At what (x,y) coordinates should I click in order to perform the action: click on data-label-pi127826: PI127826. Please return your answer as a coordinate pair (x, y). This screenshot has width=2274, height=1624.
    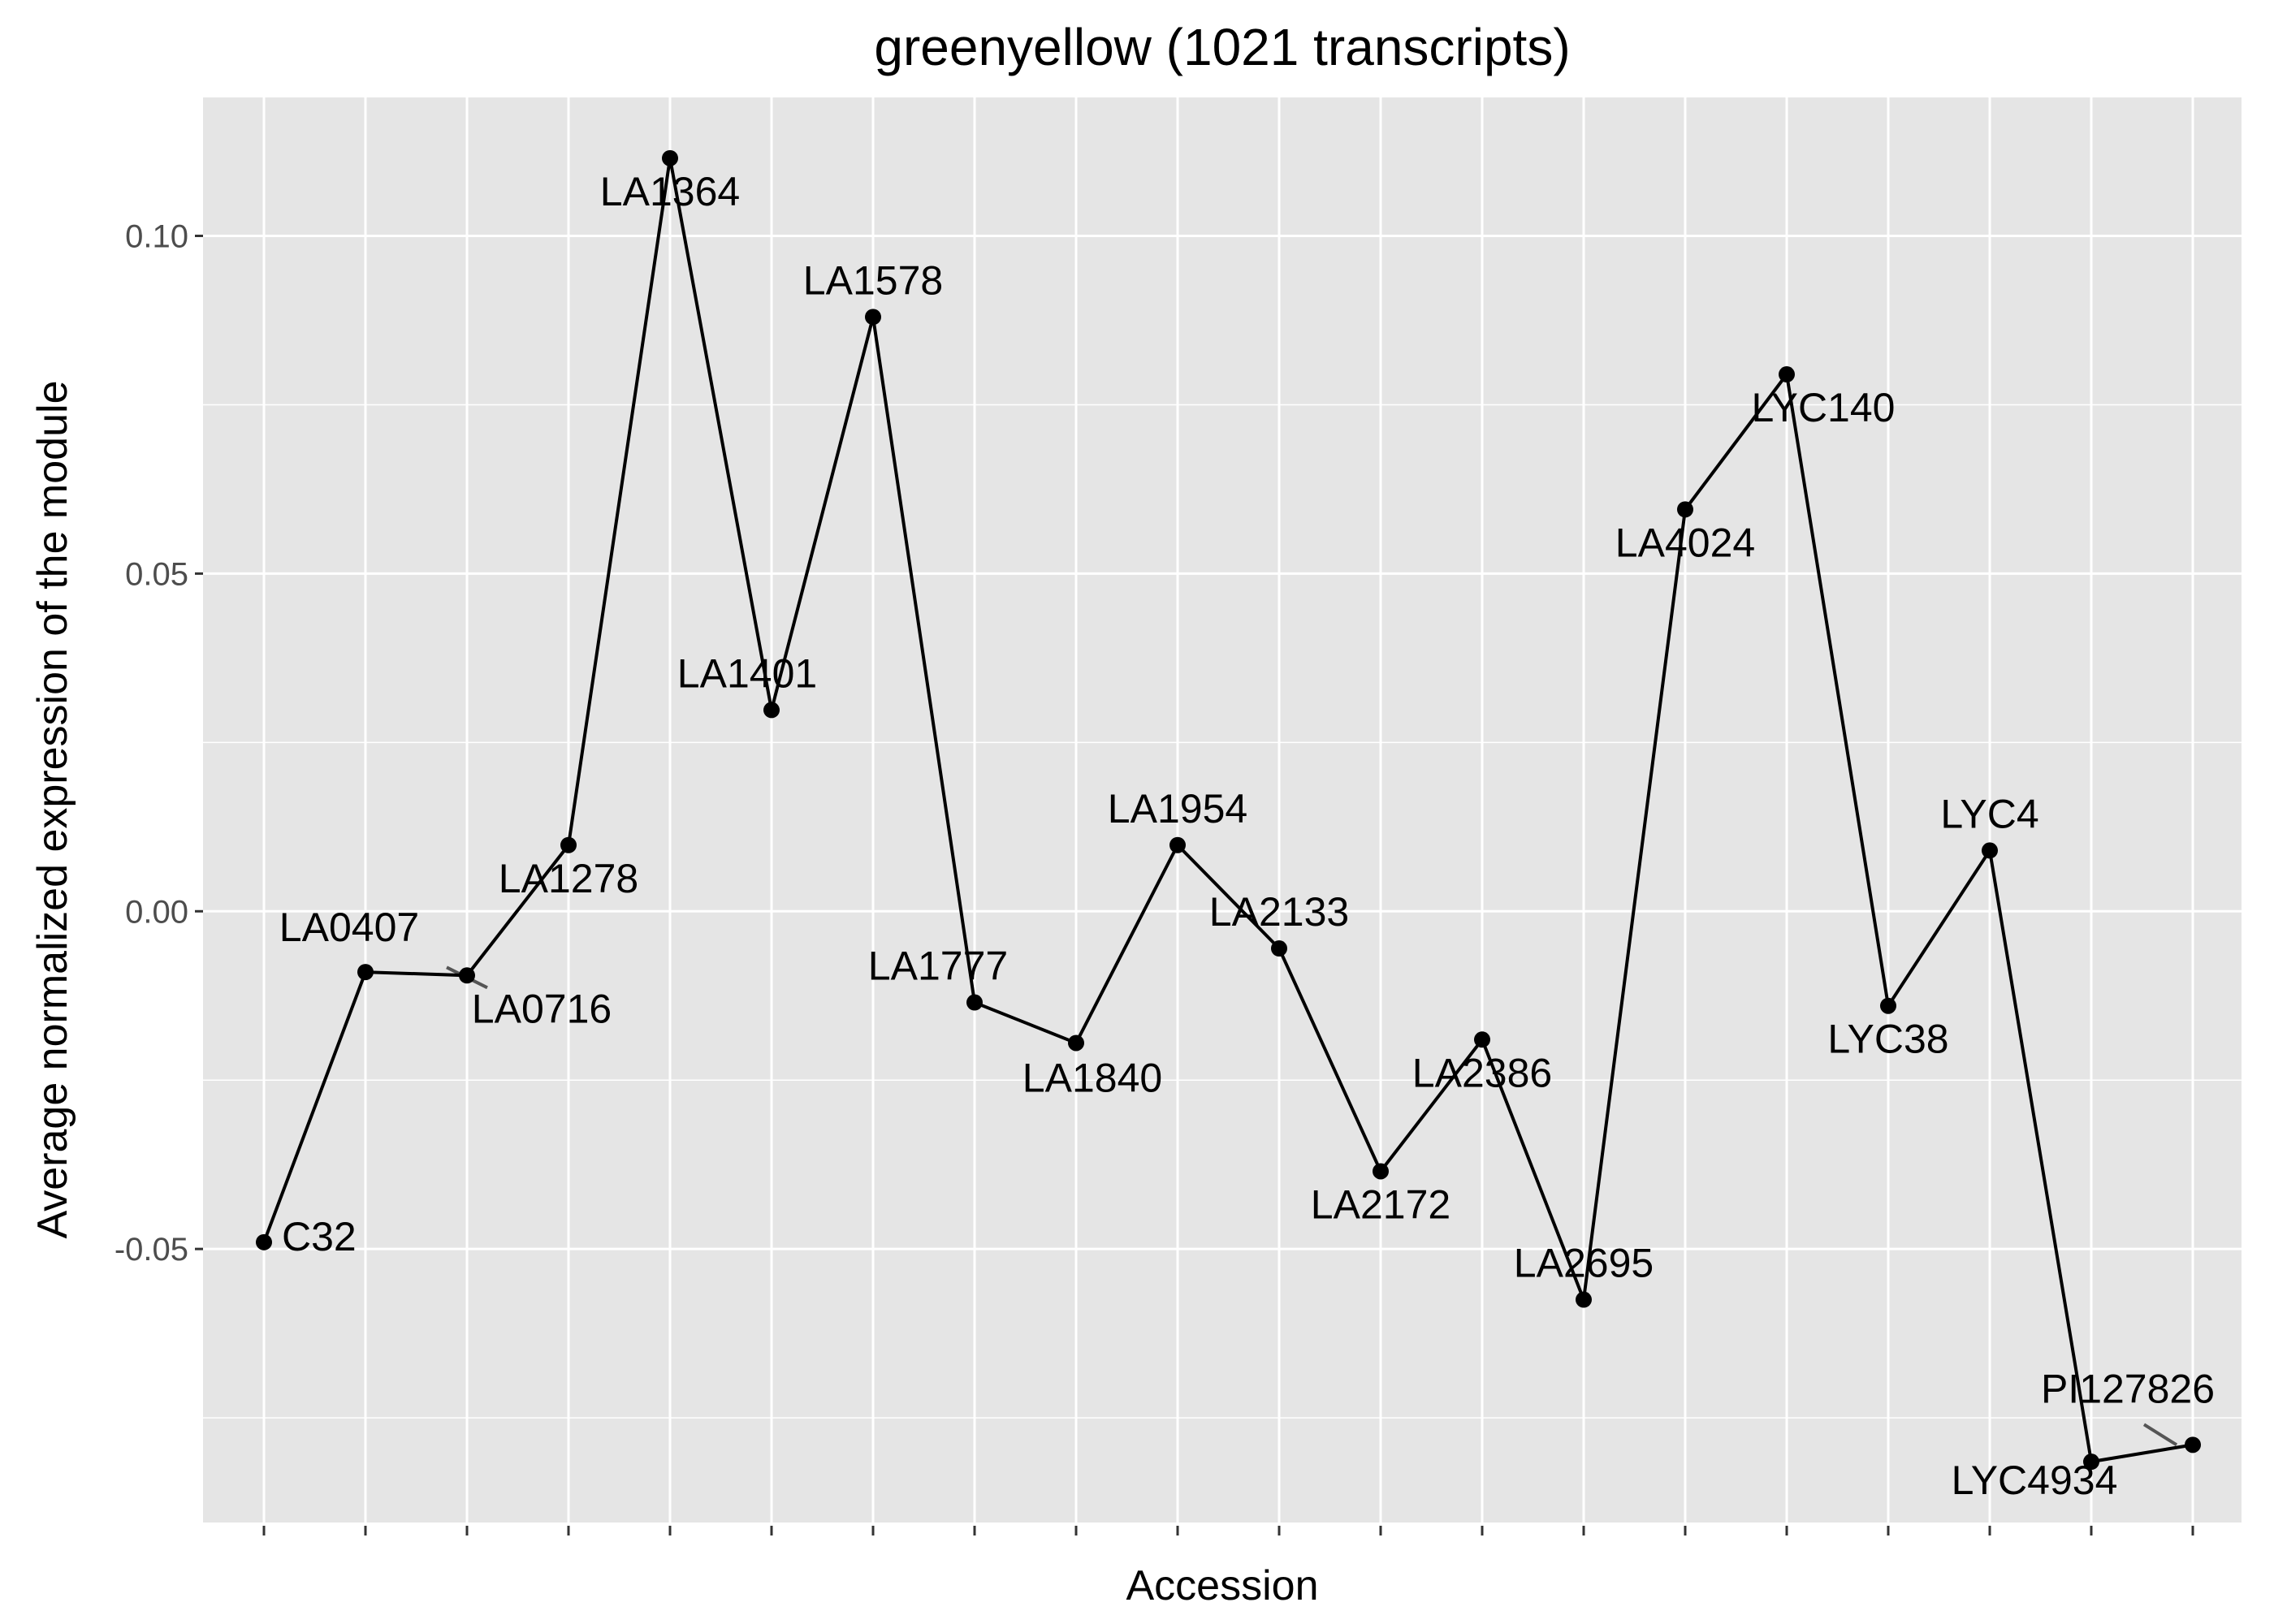
    Looking at the image, I should click on (2128, 1389).